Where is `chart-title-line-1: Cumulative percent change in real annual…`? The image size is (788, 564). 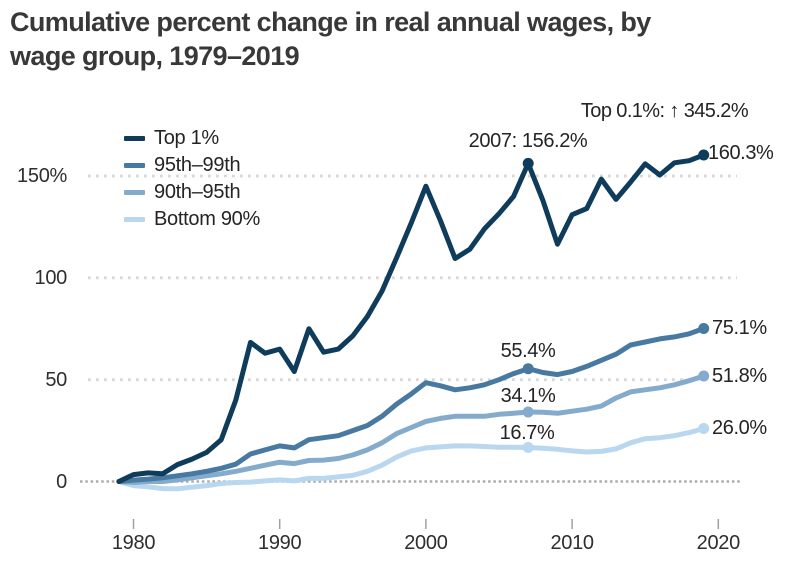
chart-title-line-1: Cumulative percent change in real annual… is located at coordinates (330, 22).